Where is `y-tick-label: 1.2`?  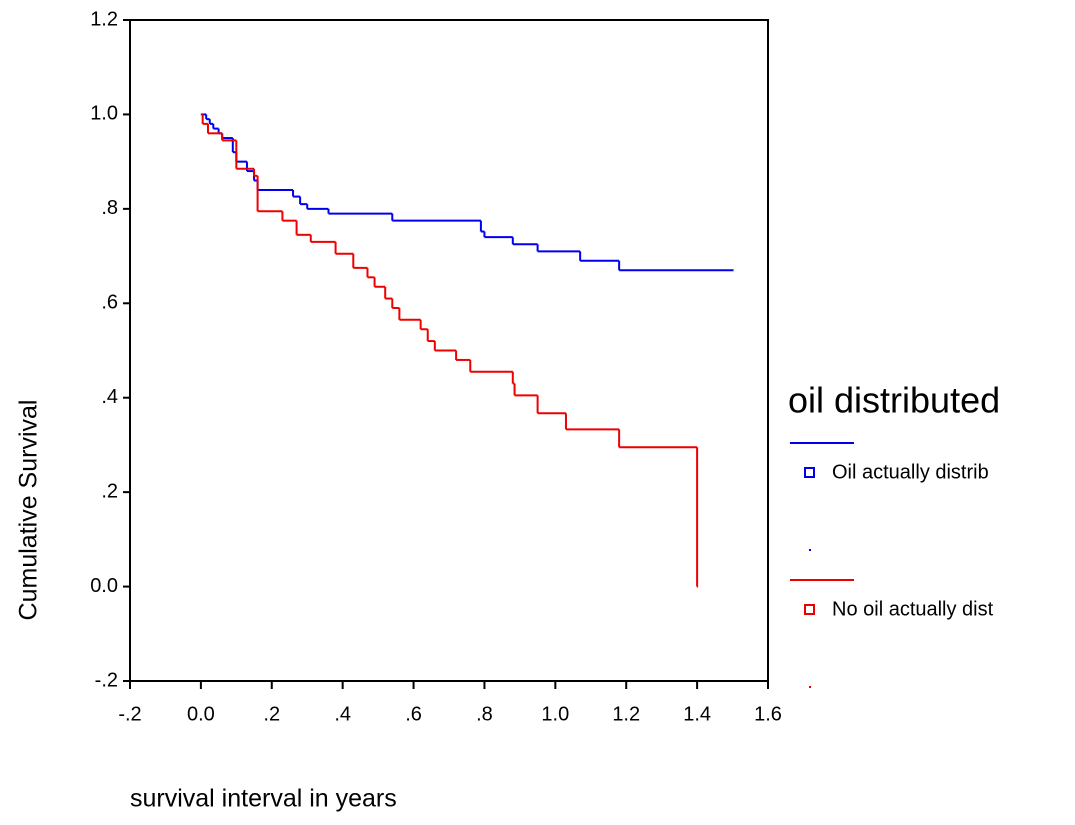 y-tick-label: 1.2 is located at coordinates (104, 19).